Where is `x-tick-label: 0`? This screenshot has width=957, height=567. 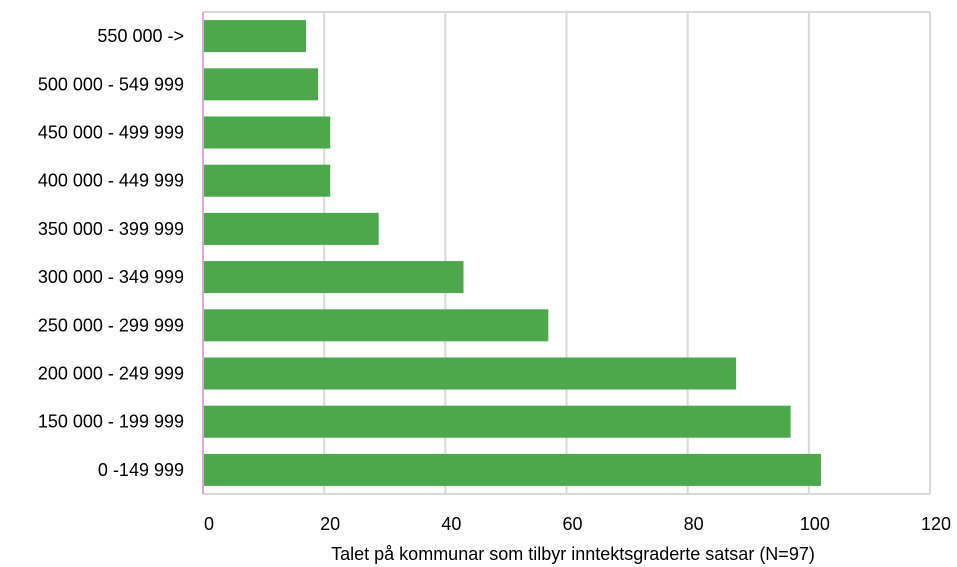 x-tick-label: 0 is located at coordinates (209, 524).